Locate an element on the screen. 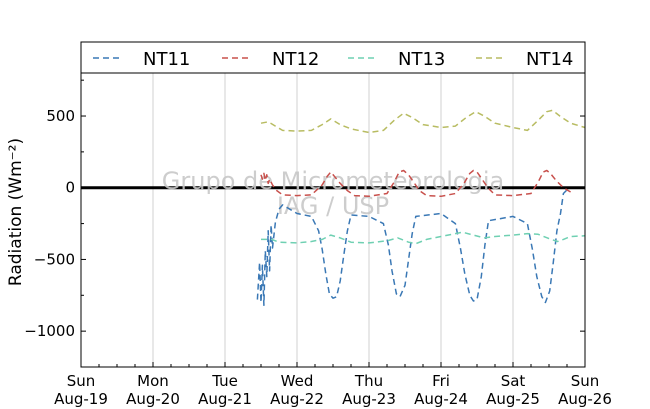 The image size is (650, 409). x-tick-label-date: Aug-20 is located at coordinates (153, 399).